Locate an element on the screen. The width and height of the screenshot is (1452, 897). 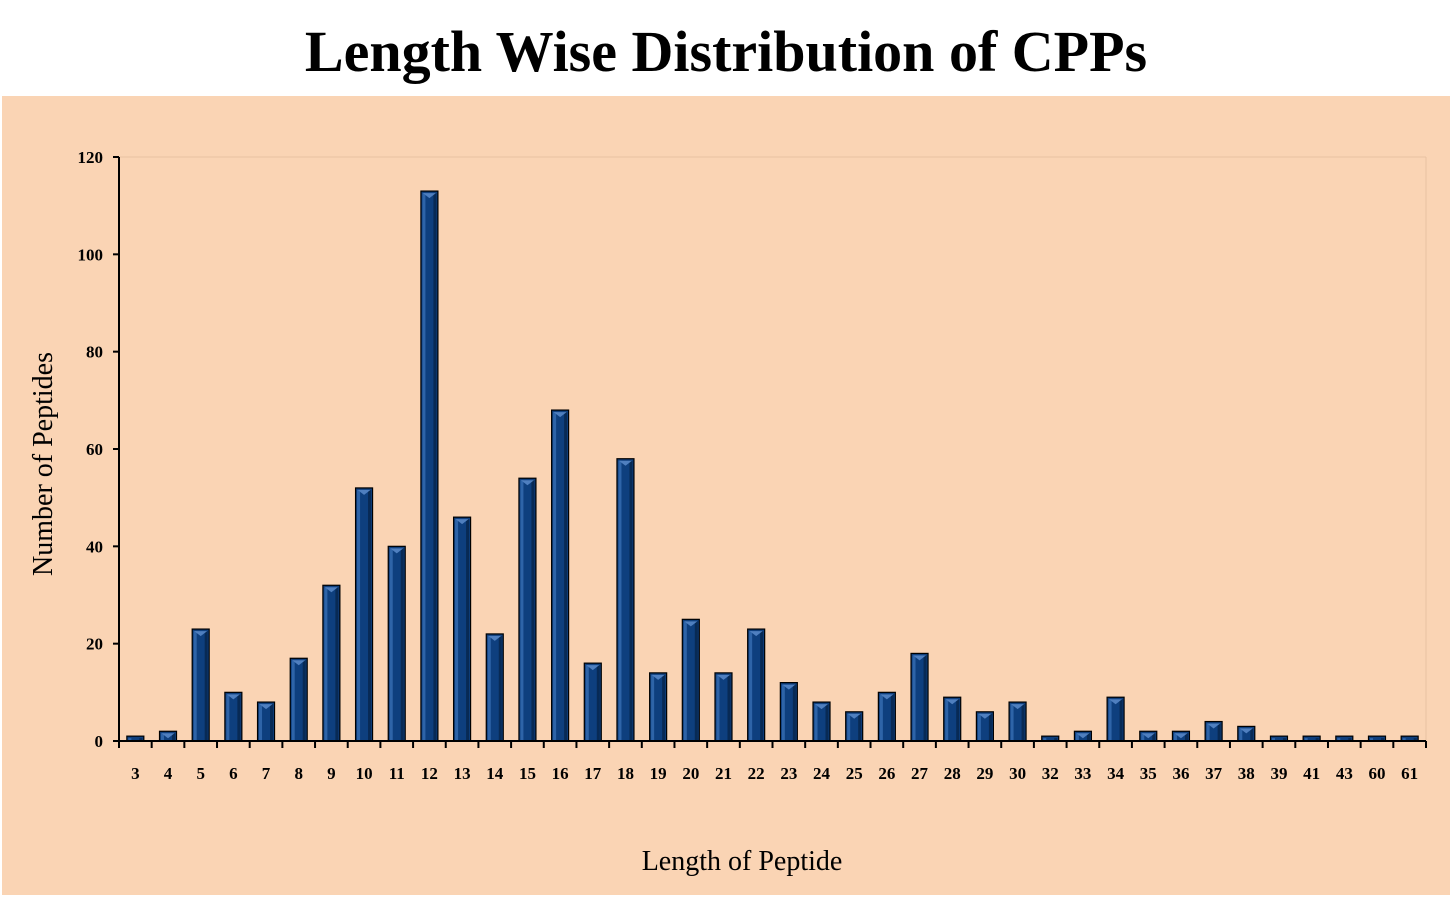
x-tick-label: 5 is located at coordinates (200, 773).